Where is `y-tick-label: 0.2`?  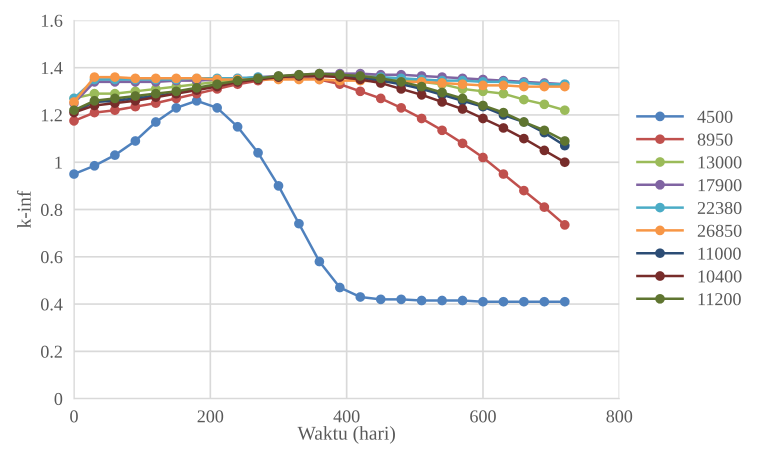 y-tick-label: 0.2 is located at coordinates (51, 352).